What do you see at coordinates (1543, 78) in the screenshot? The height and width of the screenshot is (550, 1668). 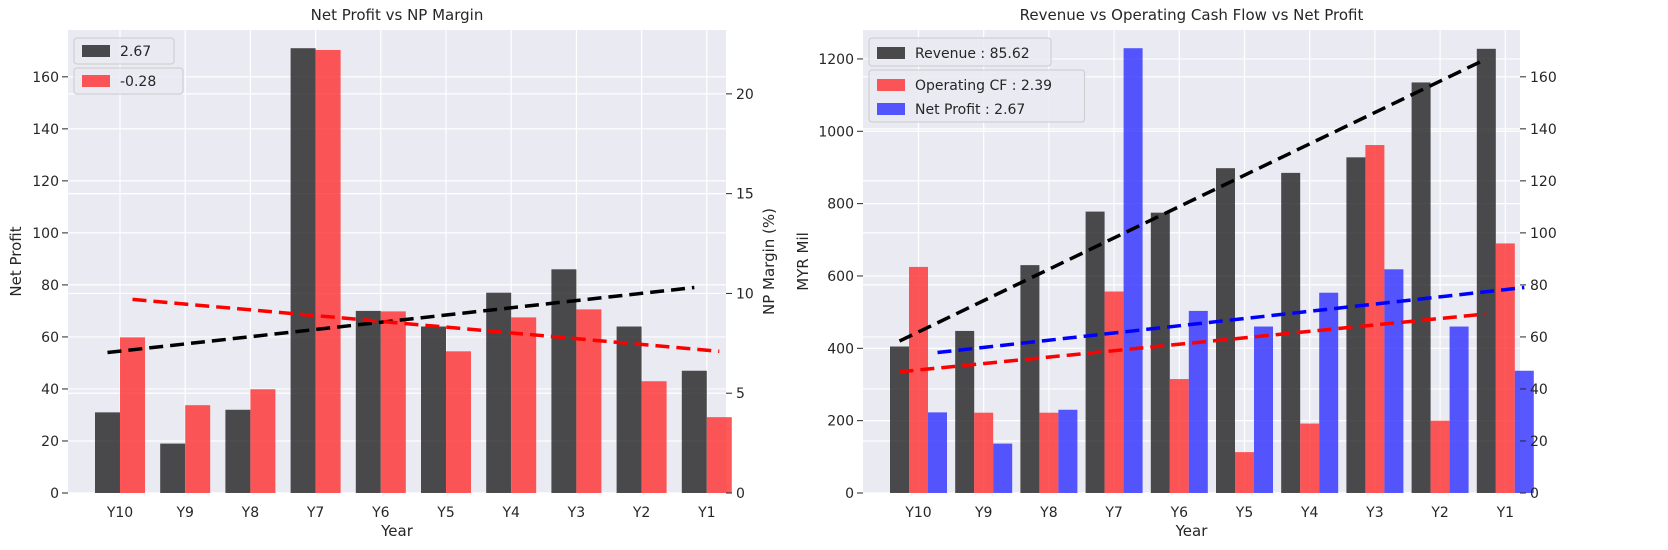 I see `y-right-tick-label: 160` at bounding box center [1543, 78].